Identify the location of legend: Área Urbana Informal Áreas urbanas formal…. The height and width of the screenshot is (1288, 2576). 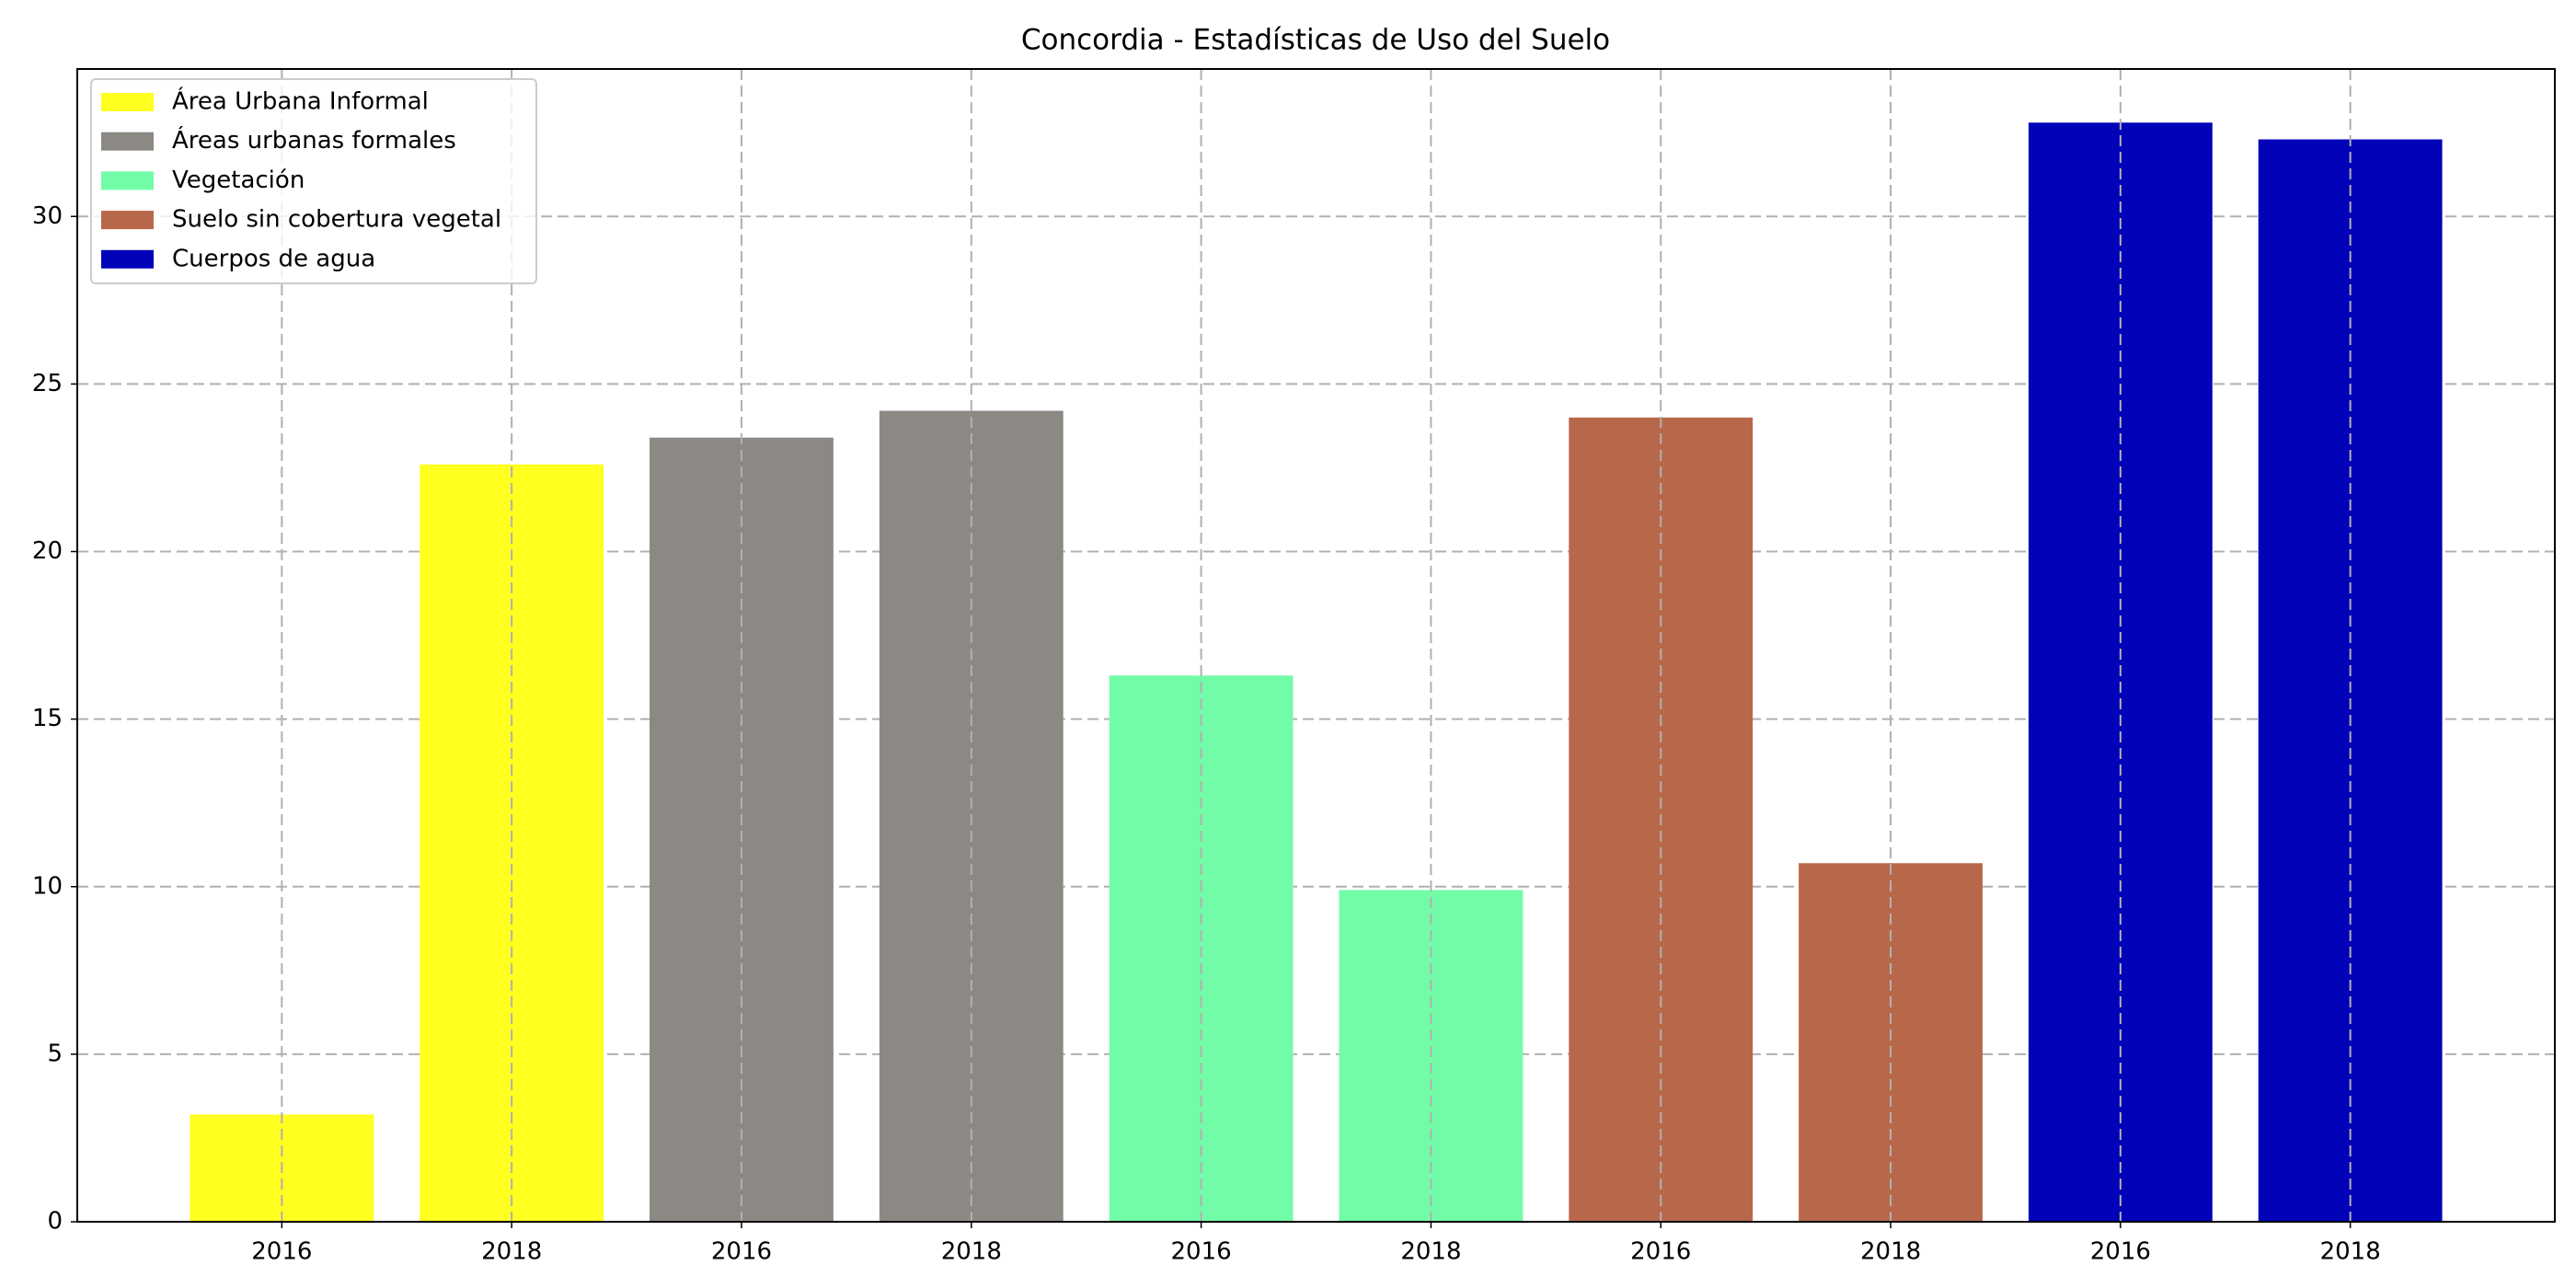
(313, 181).